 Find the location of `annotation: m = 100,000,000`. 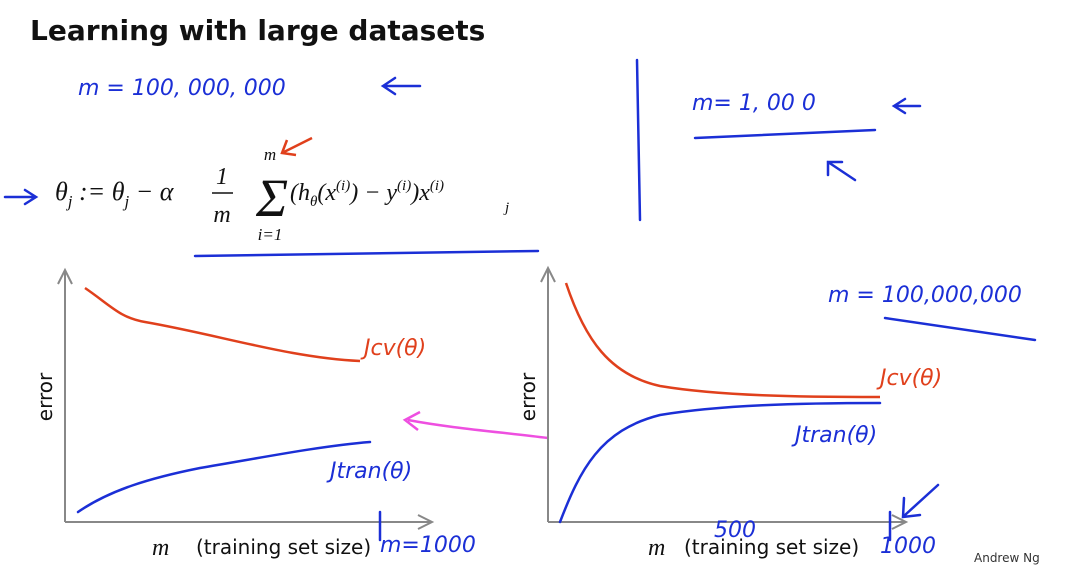

annotation: m = 100,000,000 is located at coordinates (925, 295).